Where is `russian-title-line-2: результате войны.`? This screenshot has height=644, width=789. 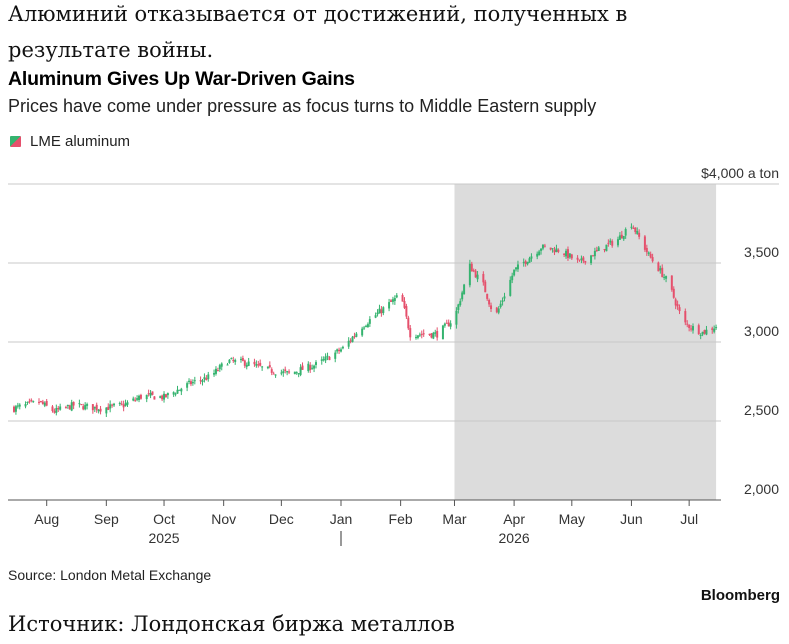
russian-title-line-2: результате войны. is located at coordinates (111, 50).